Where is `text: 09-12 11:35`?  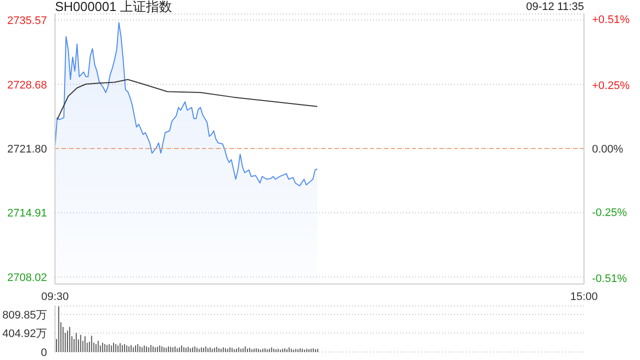 text: 09-12 11:35 is located at coordinates (555, 7).